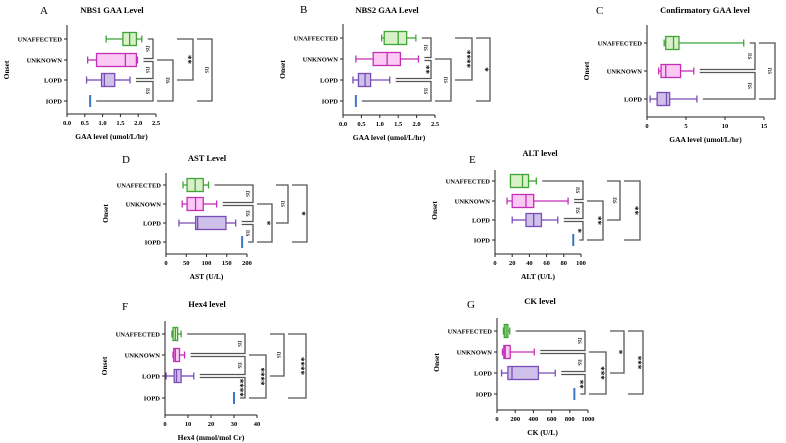 The width and height of the screenshot is (786, 443). I want to click on y-axis-label: Onset, so click(282, 69).